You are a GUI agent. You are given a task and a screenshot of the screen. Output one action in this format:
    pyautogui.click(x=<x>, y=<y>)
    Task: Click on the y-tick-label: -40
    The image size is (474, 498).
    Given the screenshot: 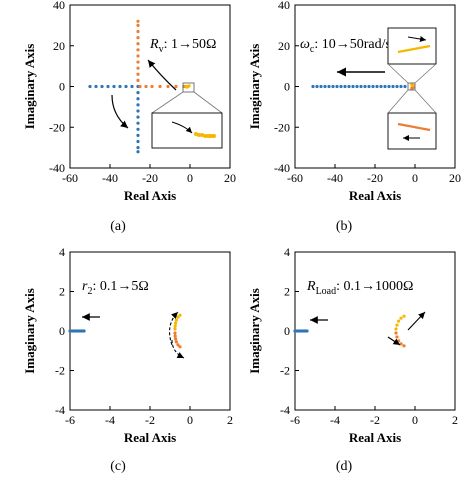 What is the action you would take?
    pyautogui.click(x=57, y=168)
    